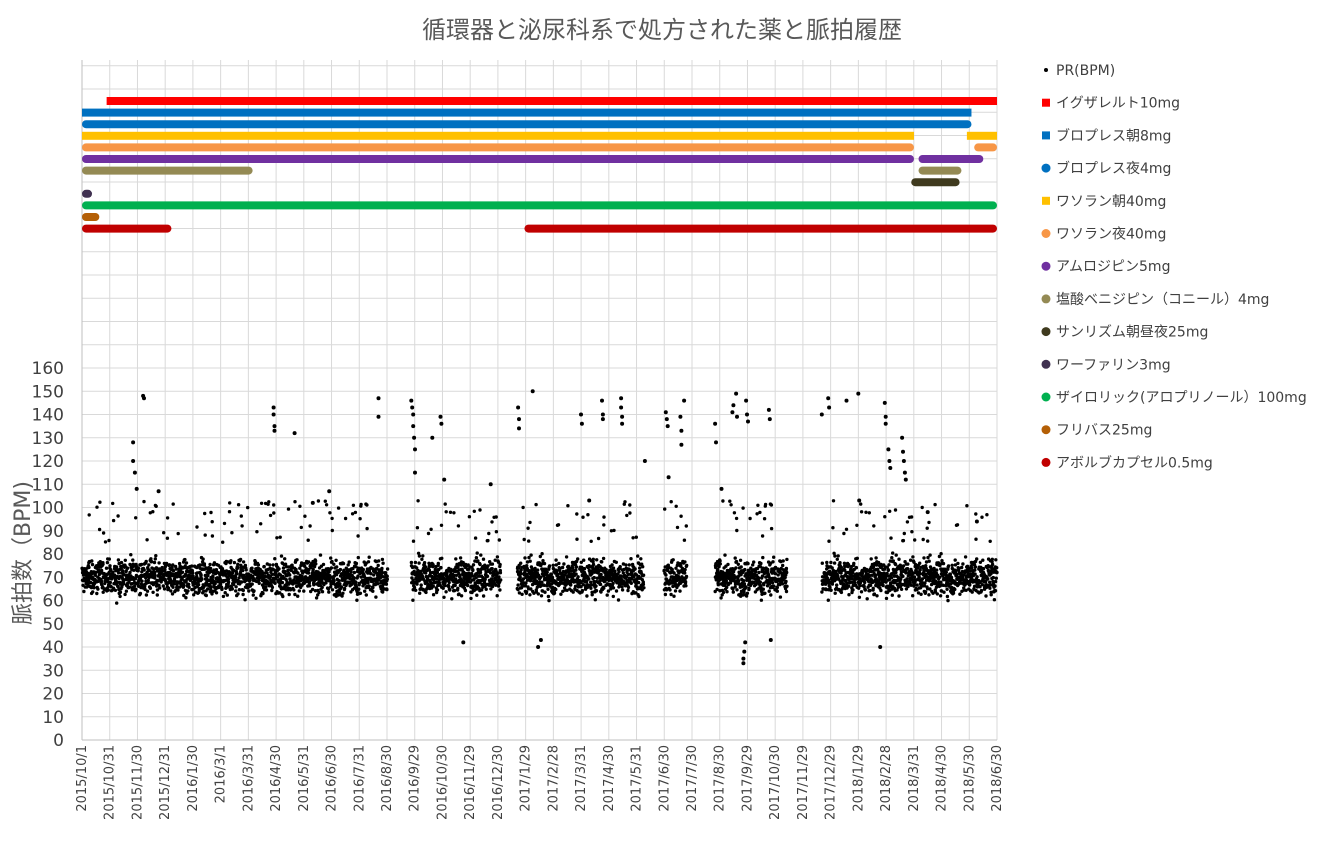 The image size is (1327, 853). Describe the element at coordinates (1046, 332) in the screenshot. I see `legend-marker` at that location.